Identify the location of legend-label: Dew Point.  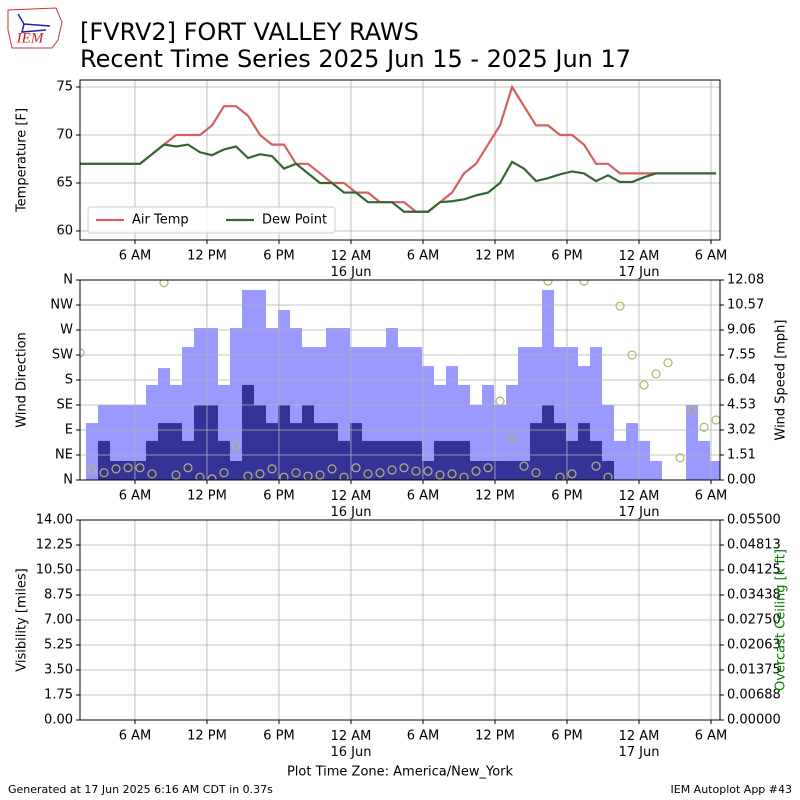
(294, 220).